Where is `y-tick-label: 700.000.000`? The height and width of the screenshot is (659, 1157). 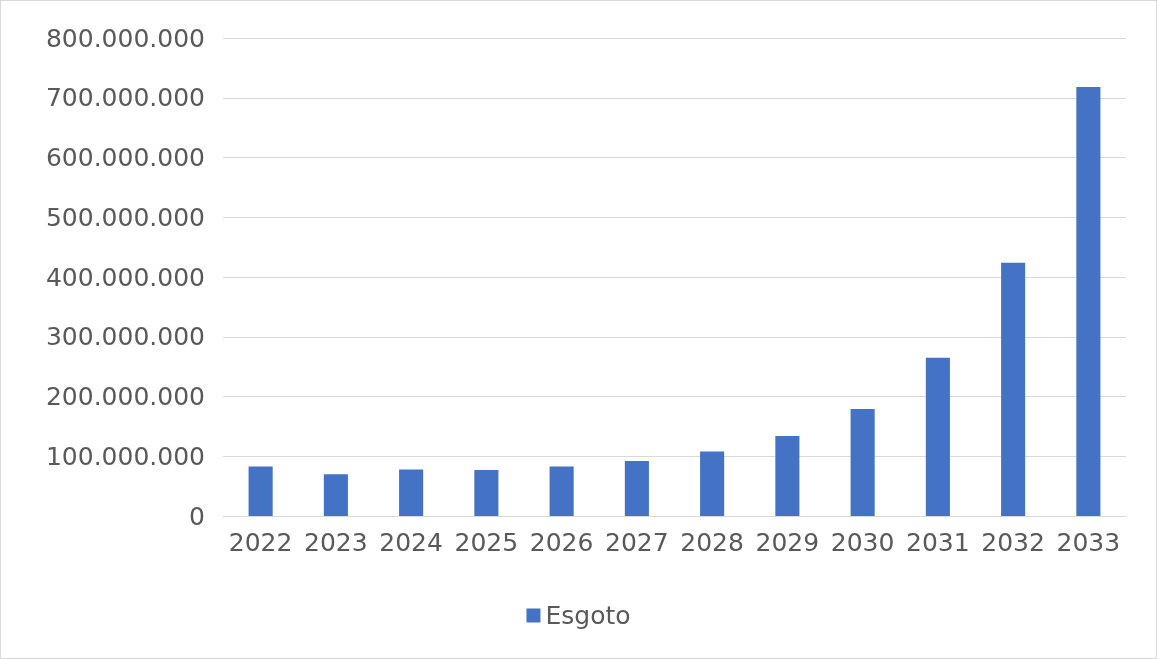 y-tick-label: 700.000.000 is located at coordinates (125, 98).